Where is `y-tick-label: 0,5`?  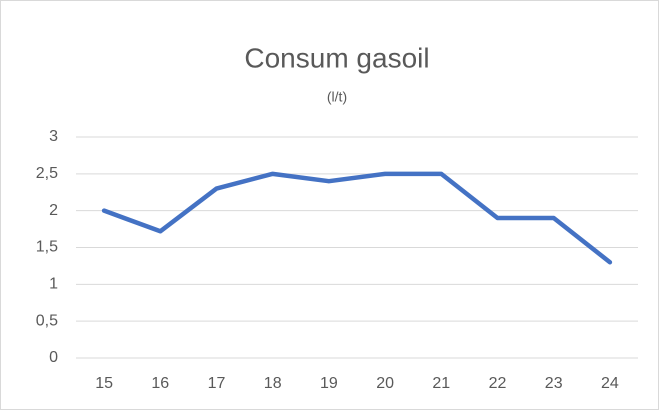 y-tick-label: 0,5 is located at coordinates (47, 320).